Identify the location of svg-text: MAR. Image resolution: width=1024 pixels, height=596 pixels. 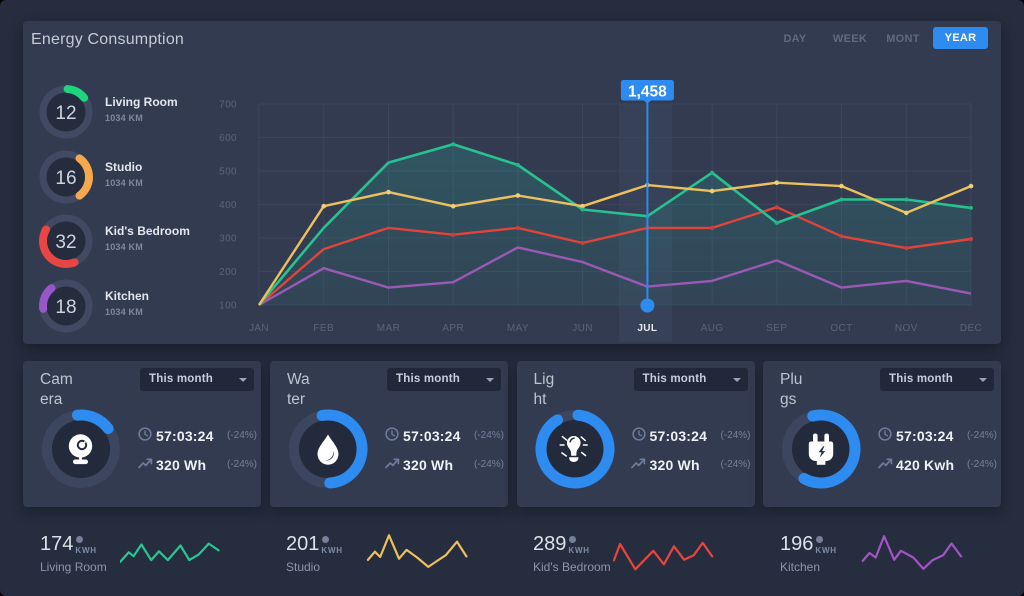
(388, 328).